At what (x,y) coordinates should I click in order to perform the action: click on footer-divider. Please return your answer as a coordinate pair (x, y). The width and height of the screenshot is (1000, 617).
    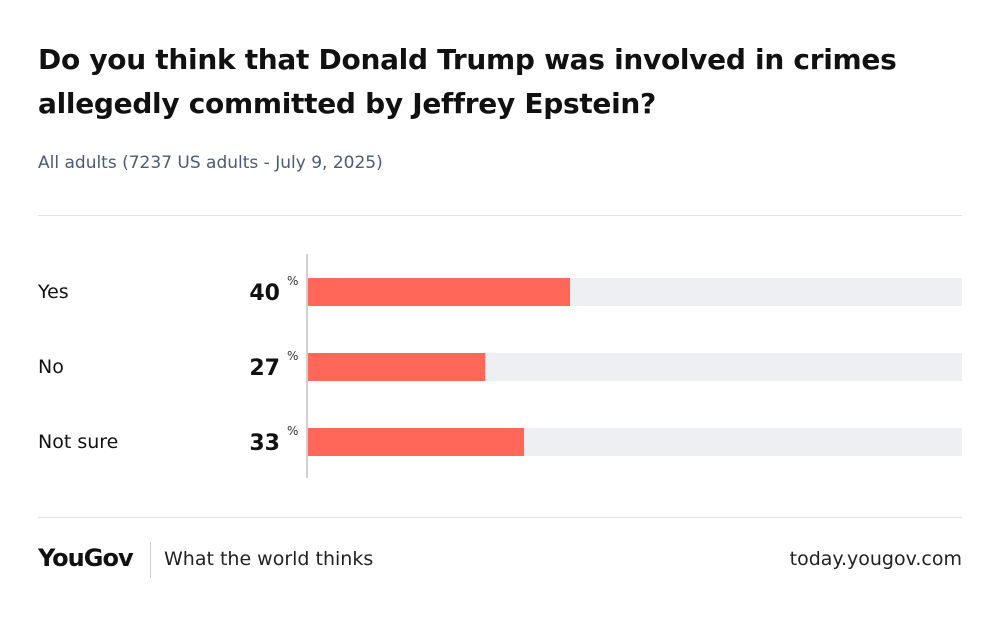
    Looking at the image, I should click on (150, 560).